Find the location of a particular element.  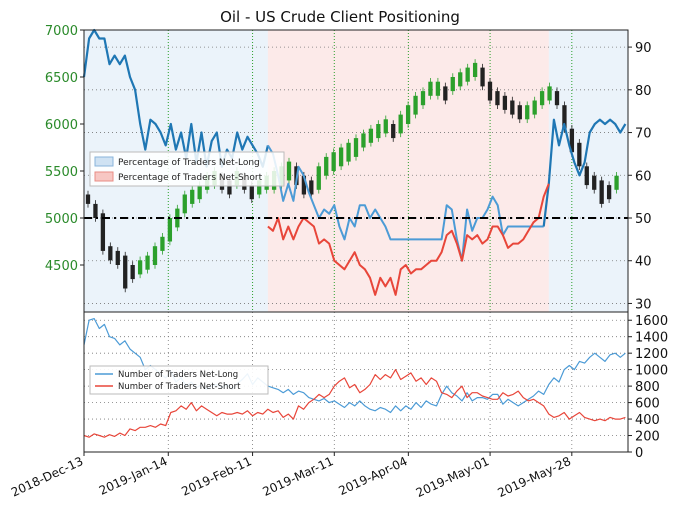

legend-label-net-long: Percentage of Traders Net-Long is located at coordinates (189, 163).